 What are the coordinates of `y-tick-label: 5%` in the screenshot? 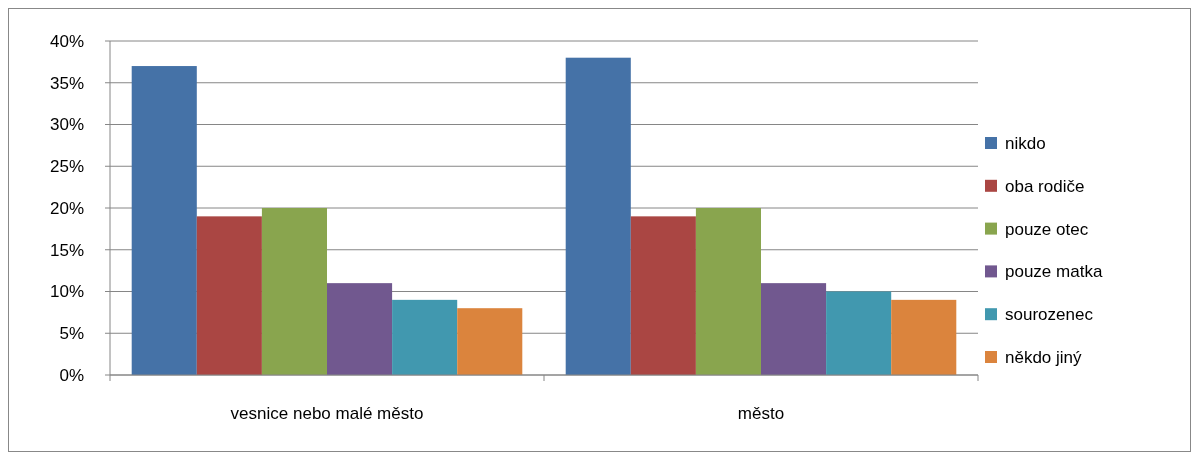 It's located at (71, 334).